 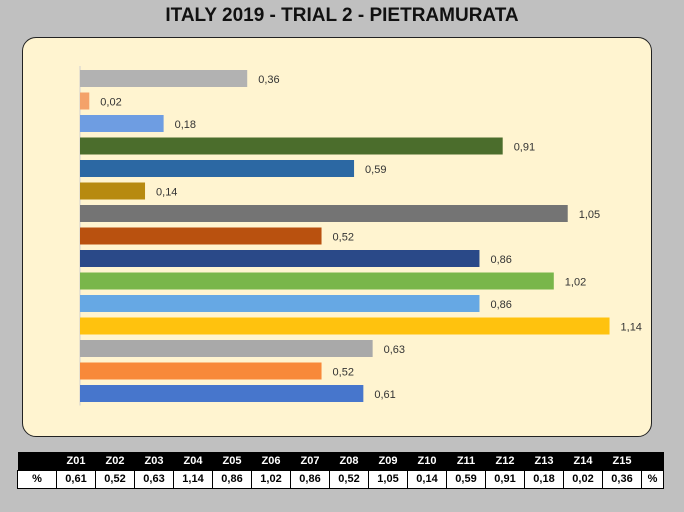 I want to click on bar-z10, so click(x=113, y=191).